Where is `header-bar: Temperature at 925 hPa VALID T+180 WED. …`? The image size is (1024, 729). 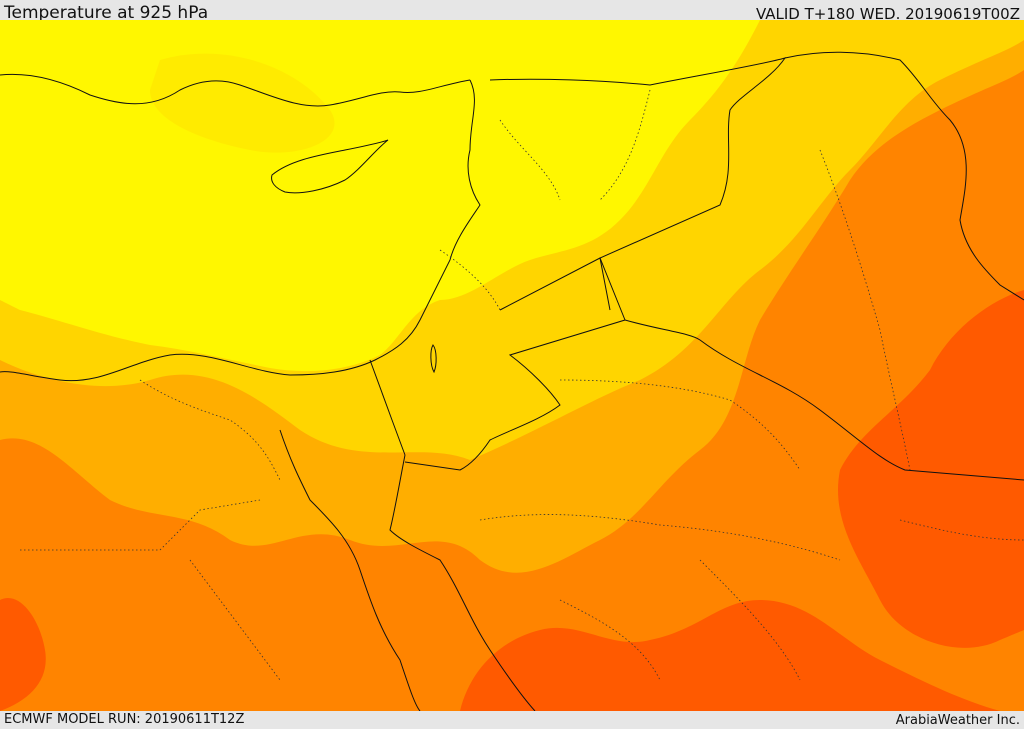
header-bar: Temperature at 925 hPa VALID T+180 WED. … is located at coordinates (512, 11).